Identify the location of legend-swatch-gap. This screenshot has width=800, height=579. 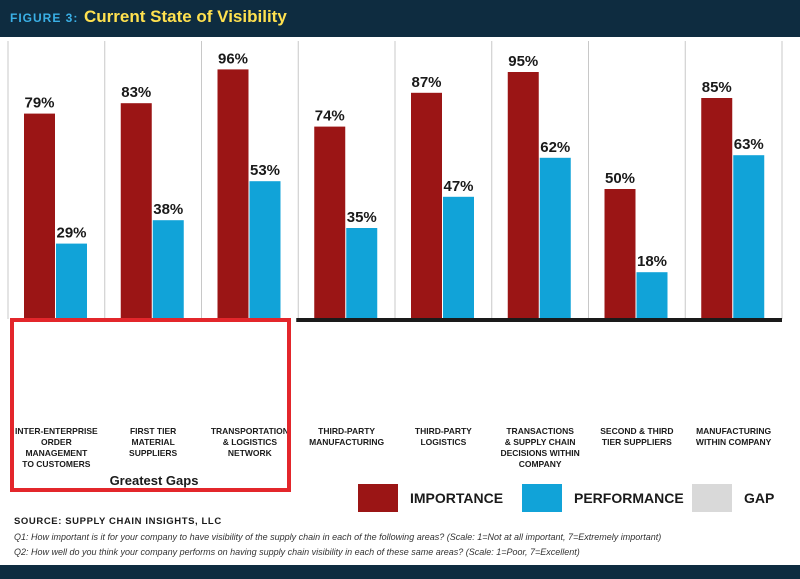
(712, 498).